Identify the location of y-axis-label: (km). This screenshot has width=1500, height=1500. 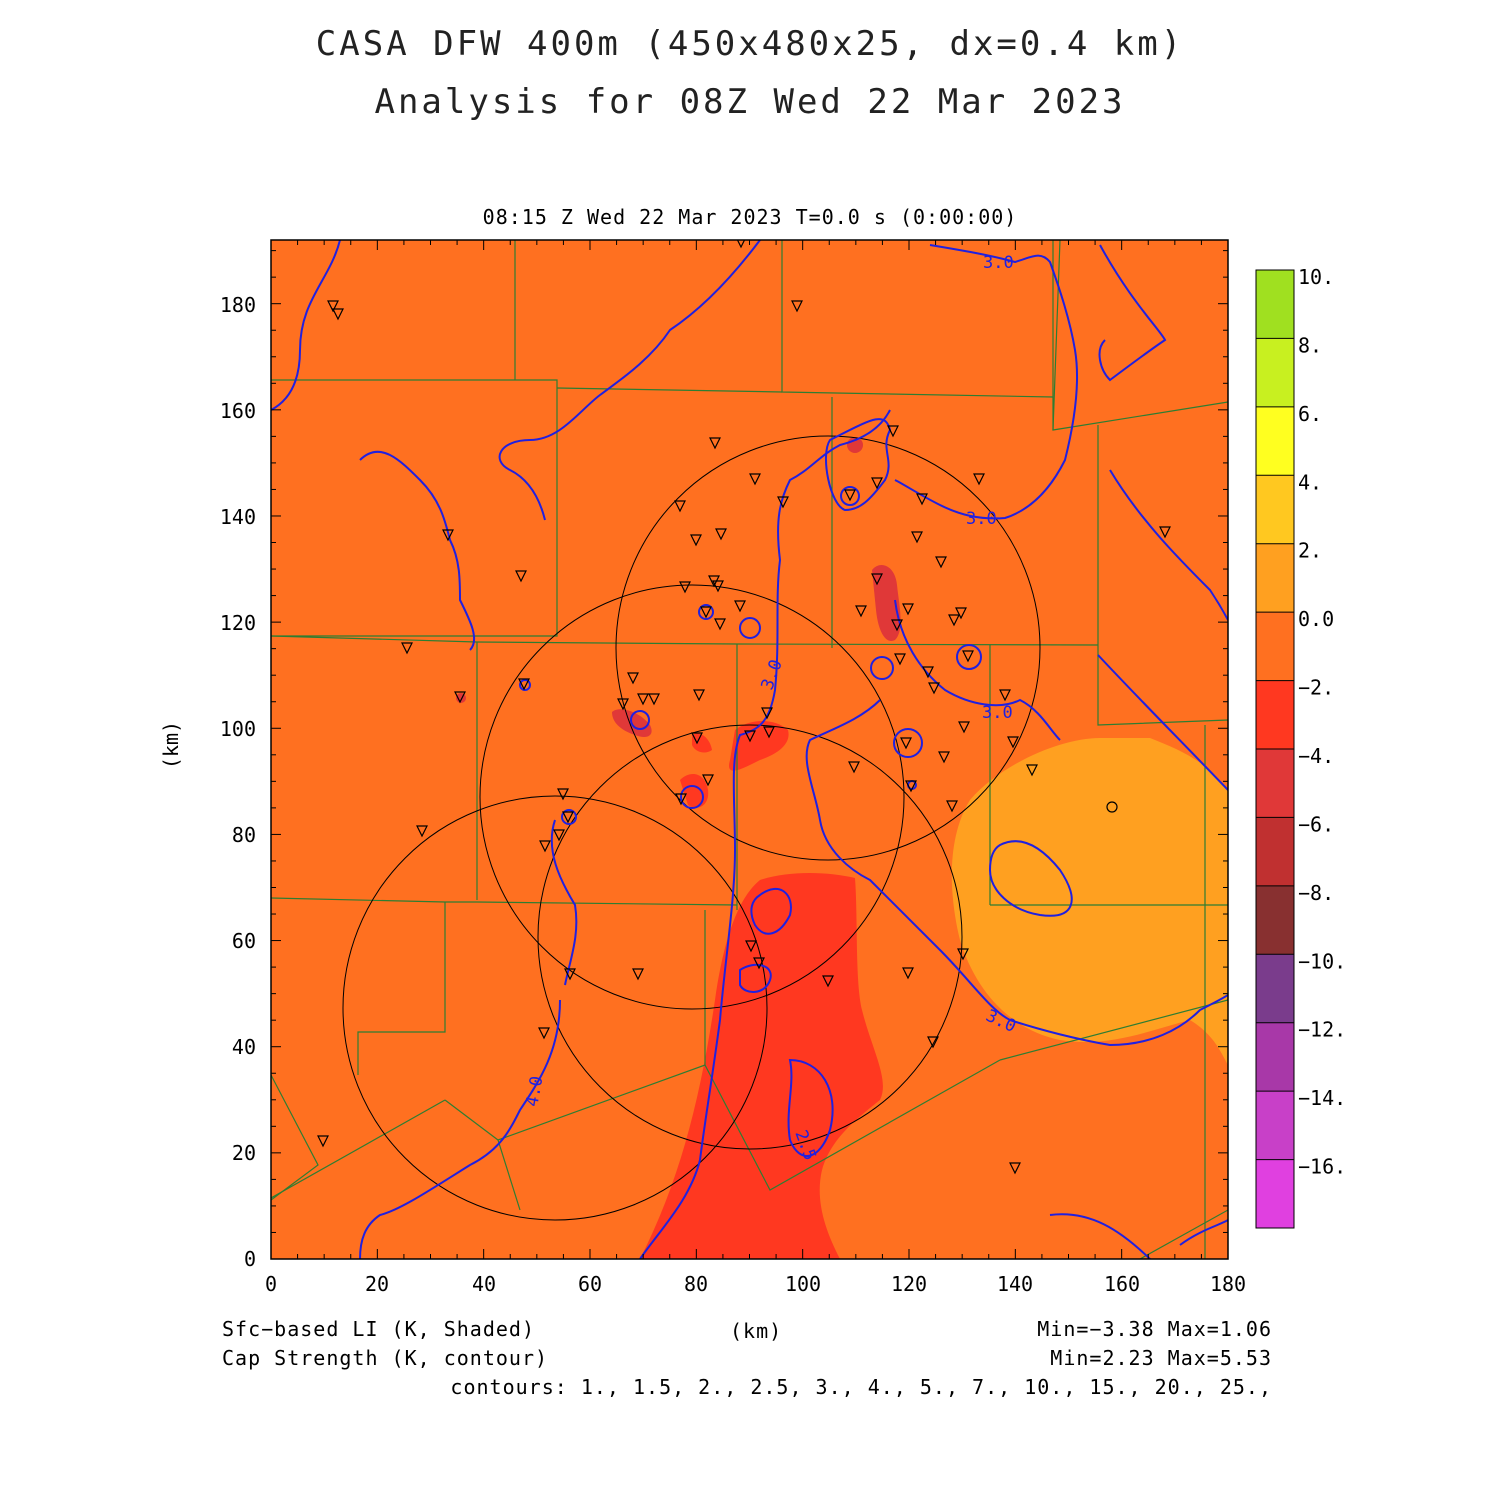
(171, 745).